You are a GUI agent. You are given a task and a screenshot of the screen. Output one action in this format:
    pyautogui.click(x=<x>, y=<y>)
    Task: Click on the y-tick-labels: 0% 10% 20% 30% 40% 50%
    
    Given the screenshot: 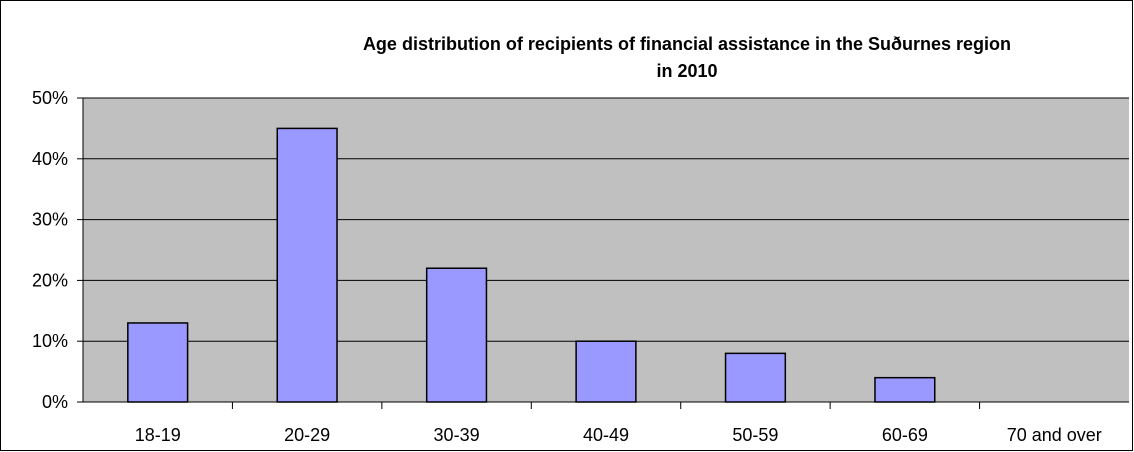 What is the action you would take?
    pyautogui.click(x=50, y=250)
    